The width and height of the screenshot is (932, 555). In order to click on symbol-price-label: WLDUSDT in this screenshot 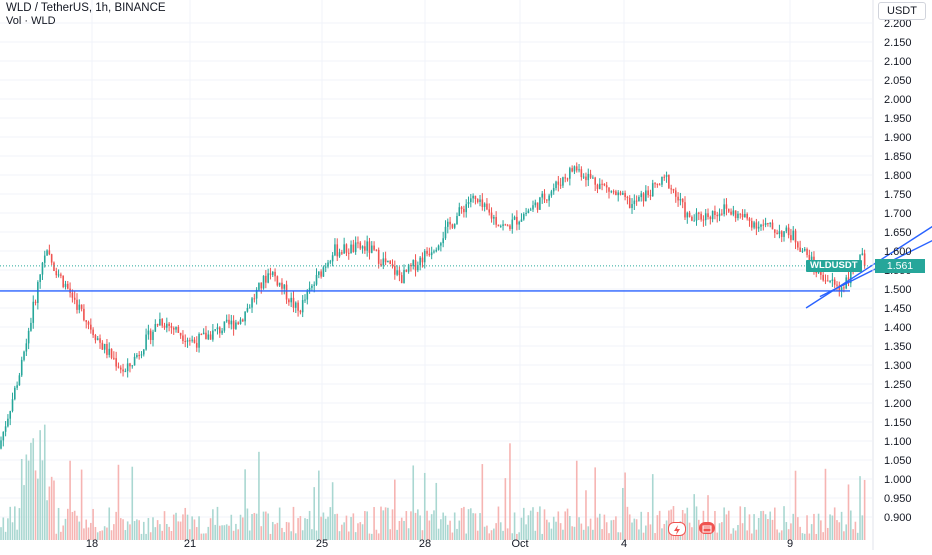, I will do `click(834, 266)`.